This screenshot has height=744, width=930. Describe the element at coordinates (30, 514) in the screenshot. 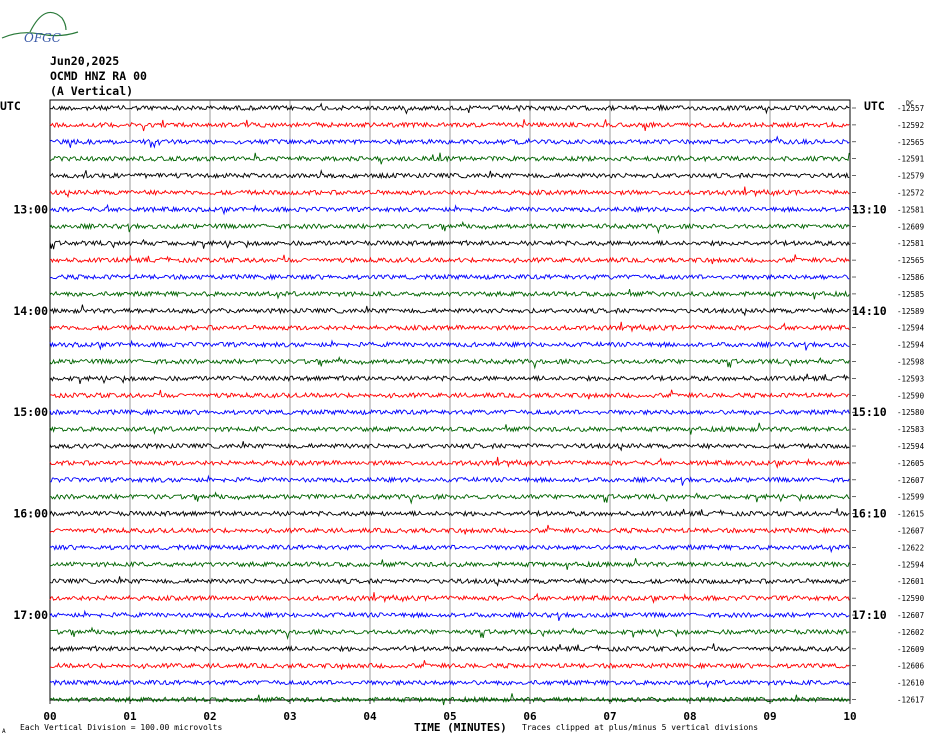

I see `left-time-label: 16:00` at that location.